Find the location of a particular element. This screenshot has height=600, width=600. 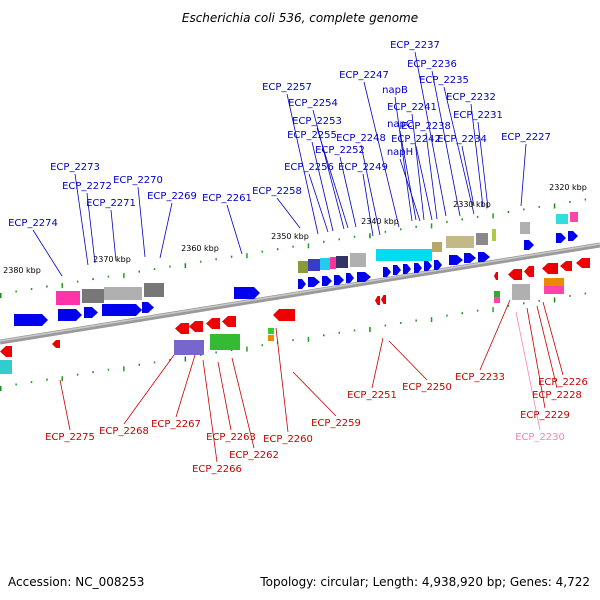

forward-gene-label: ECP_2254 is located at coordinates (313, 103).